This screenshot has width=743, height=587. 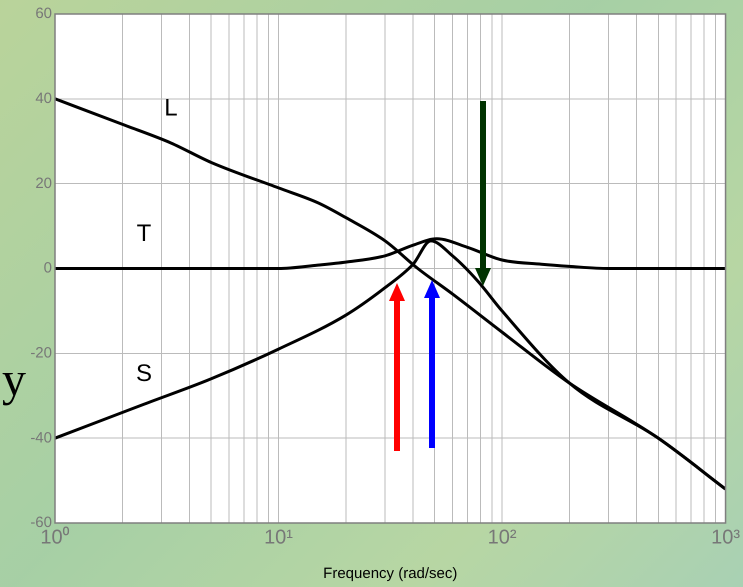 I want to click on y-tick-label: -40, so click(x=41, y=437).